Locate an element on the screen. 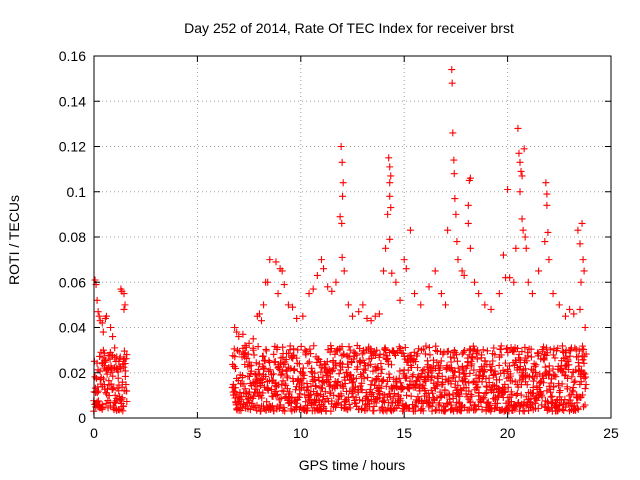 The image size is (640, 480). y-axis-label: ROTI / TECUs is located at coordinates (14, 240).